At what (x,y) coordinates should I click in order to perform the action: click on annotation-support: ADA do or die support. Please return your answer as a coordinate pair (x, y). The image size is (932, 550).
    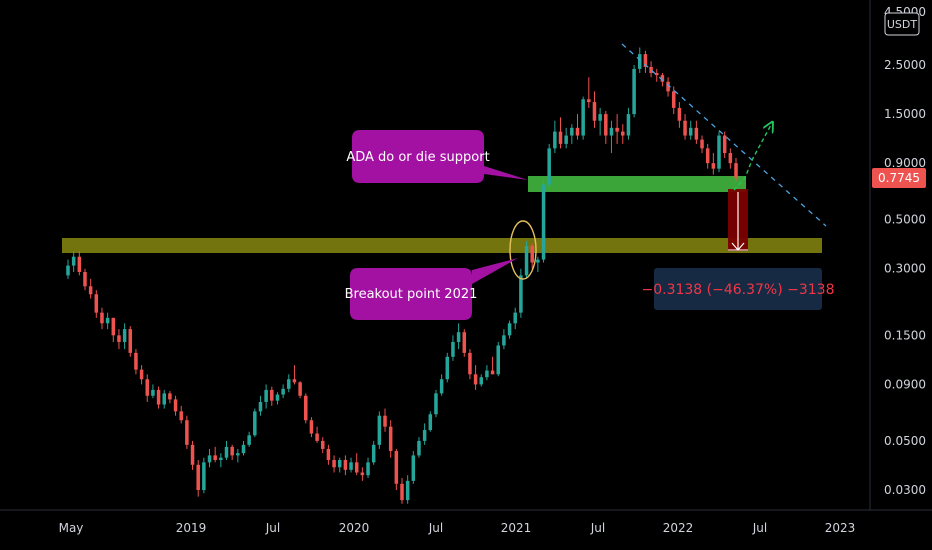
    Looking at the image, I should click on (437, 156).